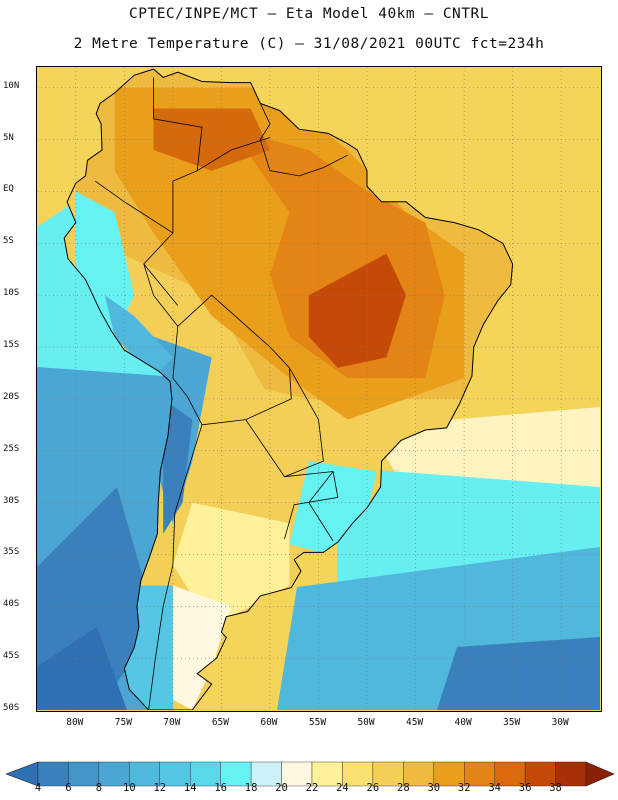 The width and height of the screenshot is (618, 800). I want to click on land-warm-chaco, so click(260, 461).